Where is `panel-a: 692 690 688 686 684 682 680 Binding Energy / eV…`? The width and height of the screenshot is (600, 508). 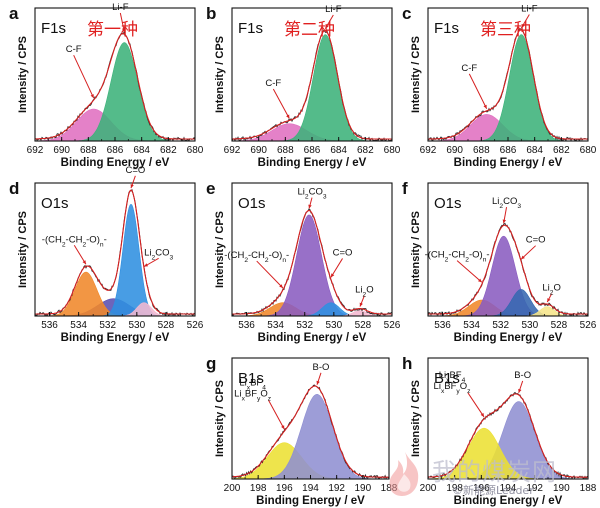 panel-a: 692 690 688 686 684 682 680 Binding Energy / eV… is located at coordinates (106, 85).